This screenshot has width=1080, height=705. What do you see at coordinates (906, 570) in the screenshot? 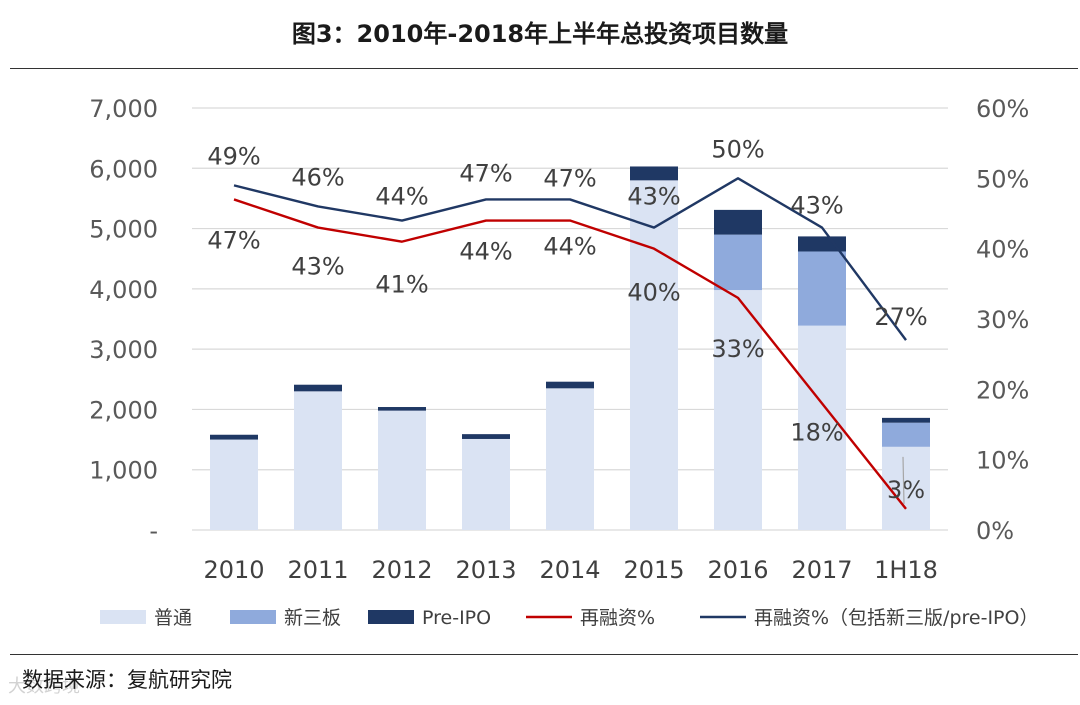
I see `x-tick-label: 1H18` at bounding box center [906, 570].